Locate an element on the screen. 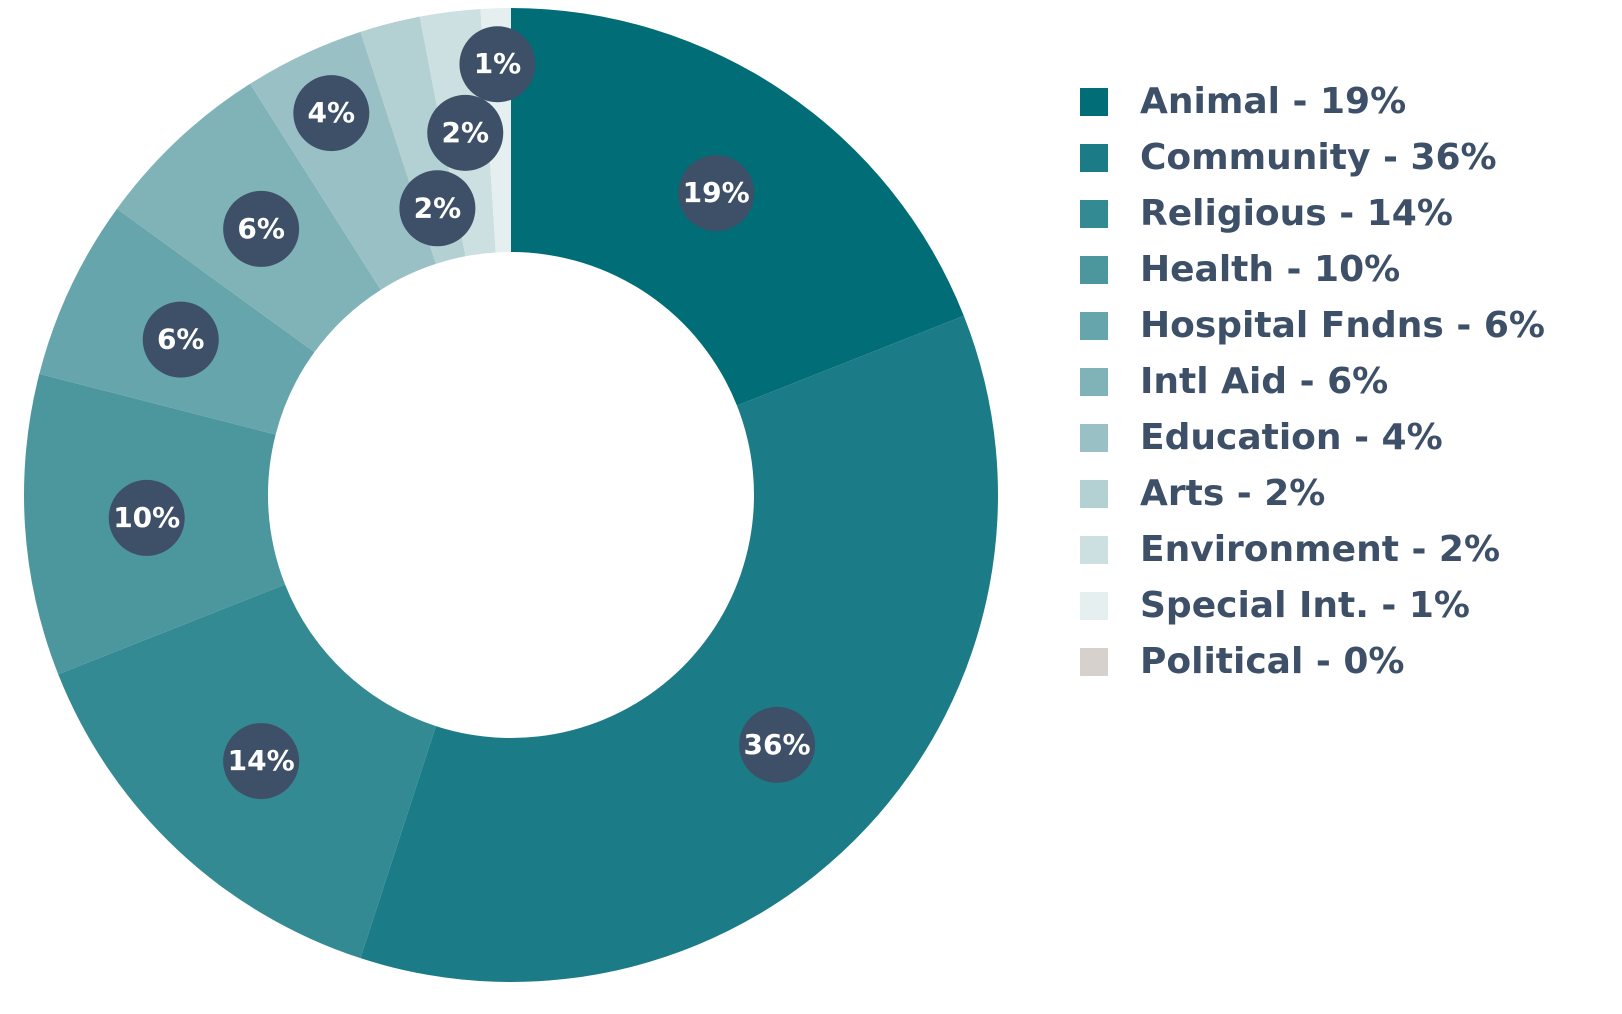 The width and height of the screenshot is (1622, 1014). legend-label: Hospital Fndns - 6% is located at coordinates (1342, 325).